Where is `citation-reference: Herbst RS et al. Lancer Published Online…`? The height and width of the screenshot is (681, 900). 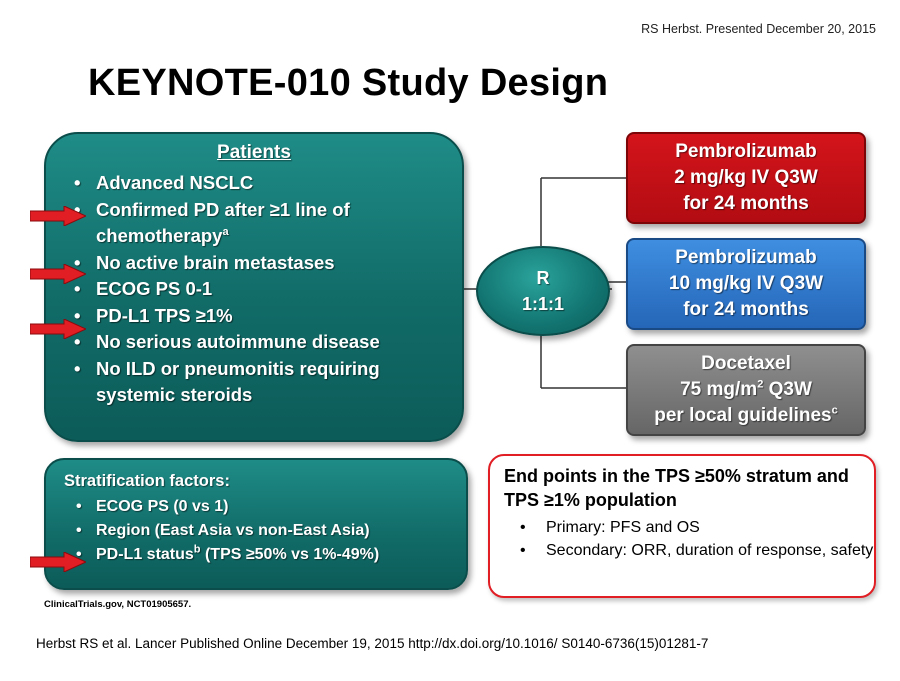 citation-reference: Herbst RS et al. Lancer Published Online… is located at coordinates (372, 643).